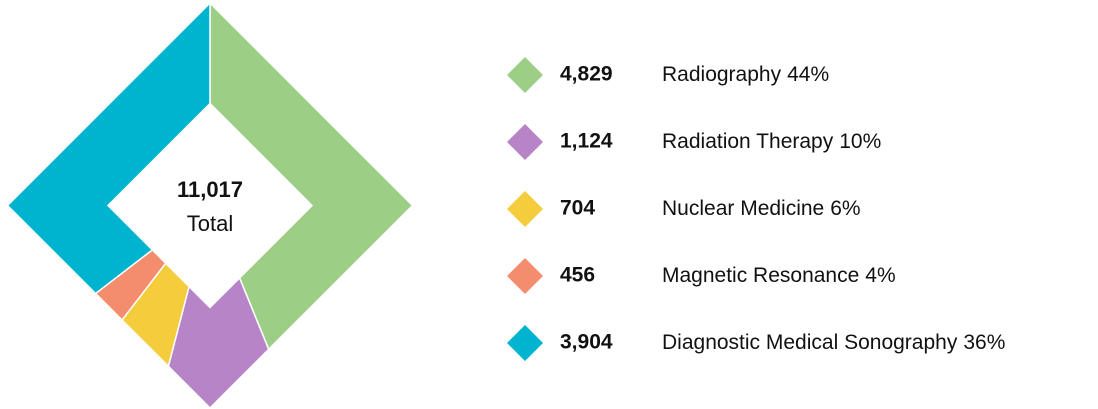  I want to click on legend-label: Diagnostic Medical Sonography 36%, so click(833, 342).